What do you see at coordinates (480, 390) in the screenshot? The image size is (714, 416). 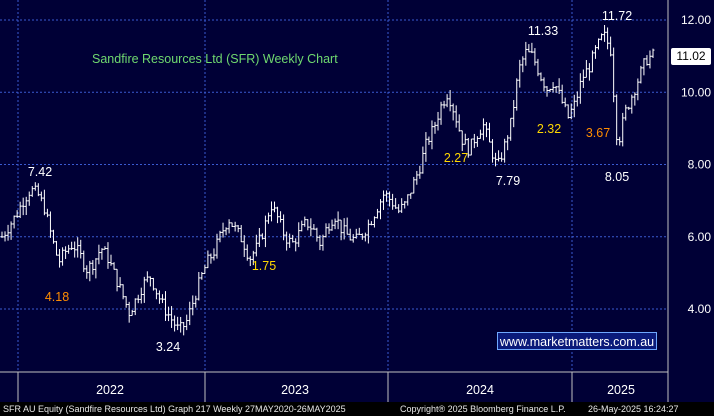 I see `x-tick-label: 2024` at bounding box center [480, 390].